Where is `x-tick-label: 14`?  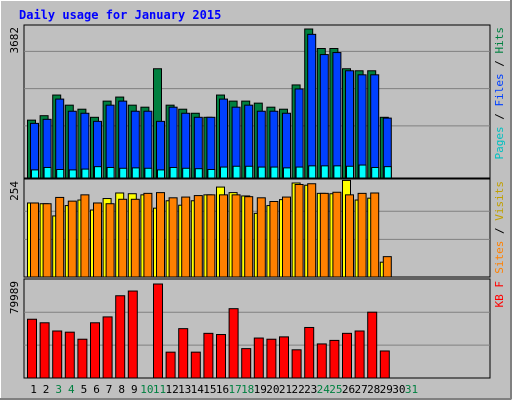
x-tick-label: 14 is located at coordinates (198, 389).